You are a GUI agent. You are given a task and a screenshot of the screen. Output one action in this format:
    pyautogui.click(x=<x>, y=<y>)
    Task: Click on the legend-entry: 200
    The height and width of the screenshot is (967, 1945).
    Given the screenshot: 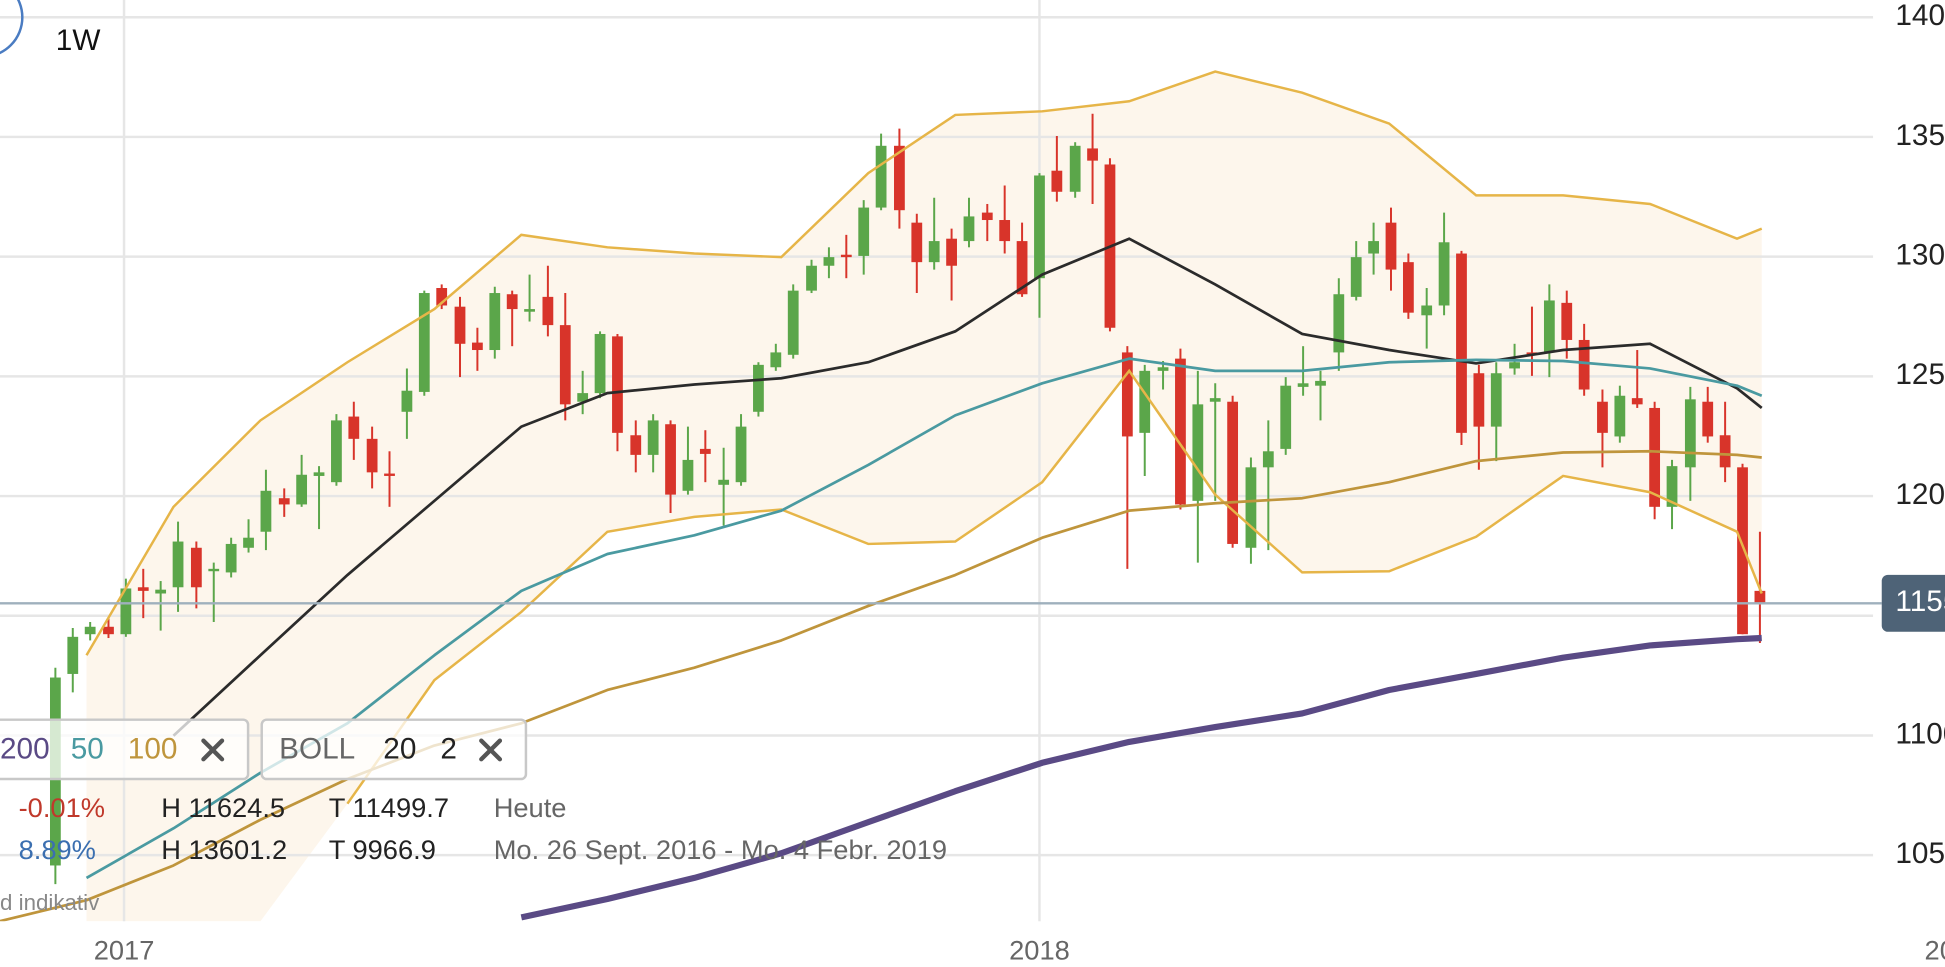 What is the action you would take?
    pyautogui.click(x=25, y=748)
    